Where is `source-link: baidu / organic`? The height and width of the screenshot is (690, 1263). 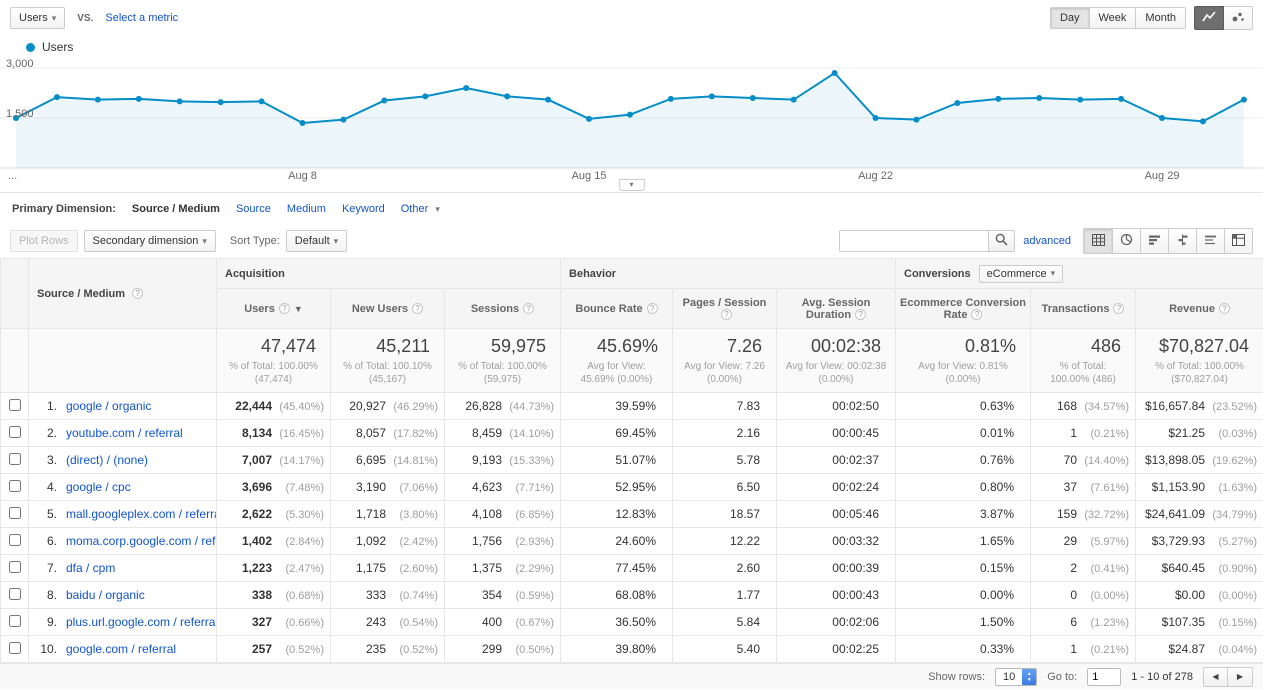
source-link: baidu / organic is located at coordinates (105, 595).